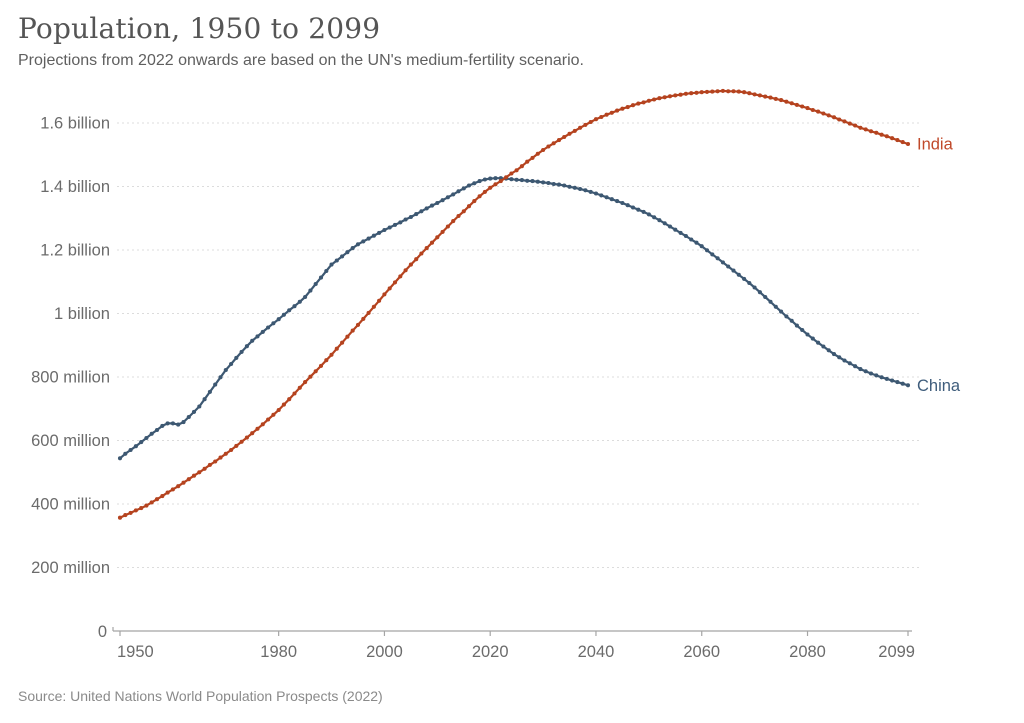  What do you see at coordinates (490, 652) in the screenshot?
I see `x-tick-label: 2020` at bounding box center [490, 652].